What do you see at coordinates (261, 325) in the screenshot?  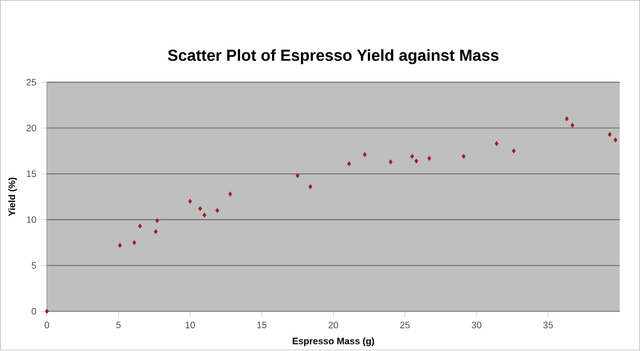 I see `x-tick-label: 15` at bounding box center [261, 325].